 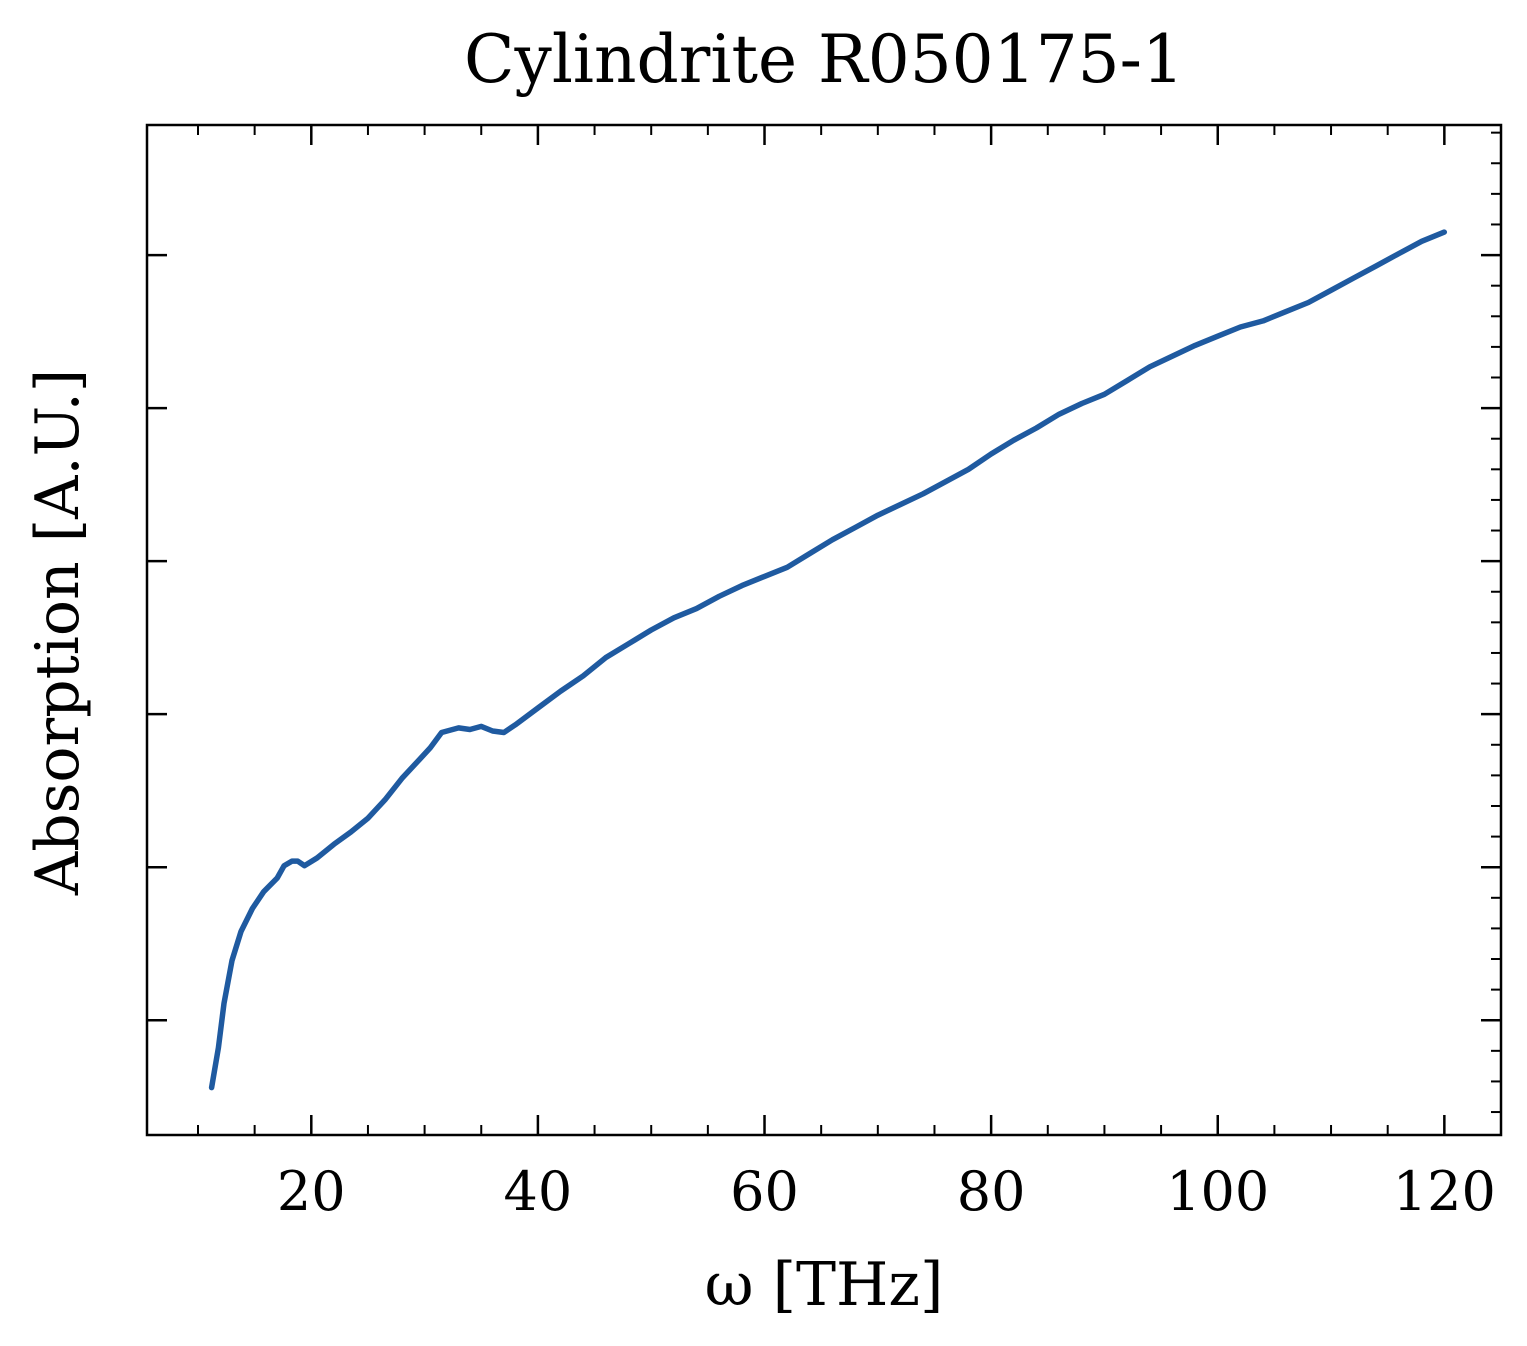 I want to click on x-tick-label: 20, so click(x=311, y=1191).